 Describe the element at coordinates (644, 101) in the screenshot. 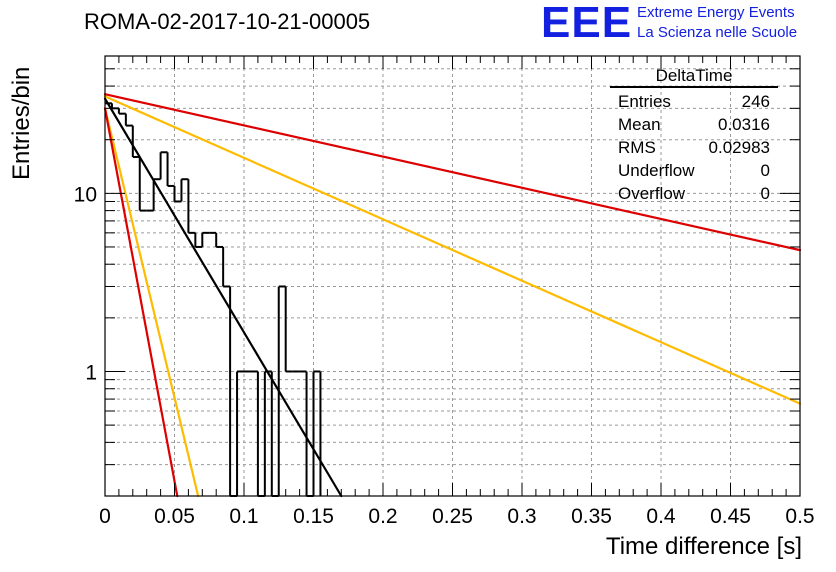

I see `stats-label: Entries` at that location.